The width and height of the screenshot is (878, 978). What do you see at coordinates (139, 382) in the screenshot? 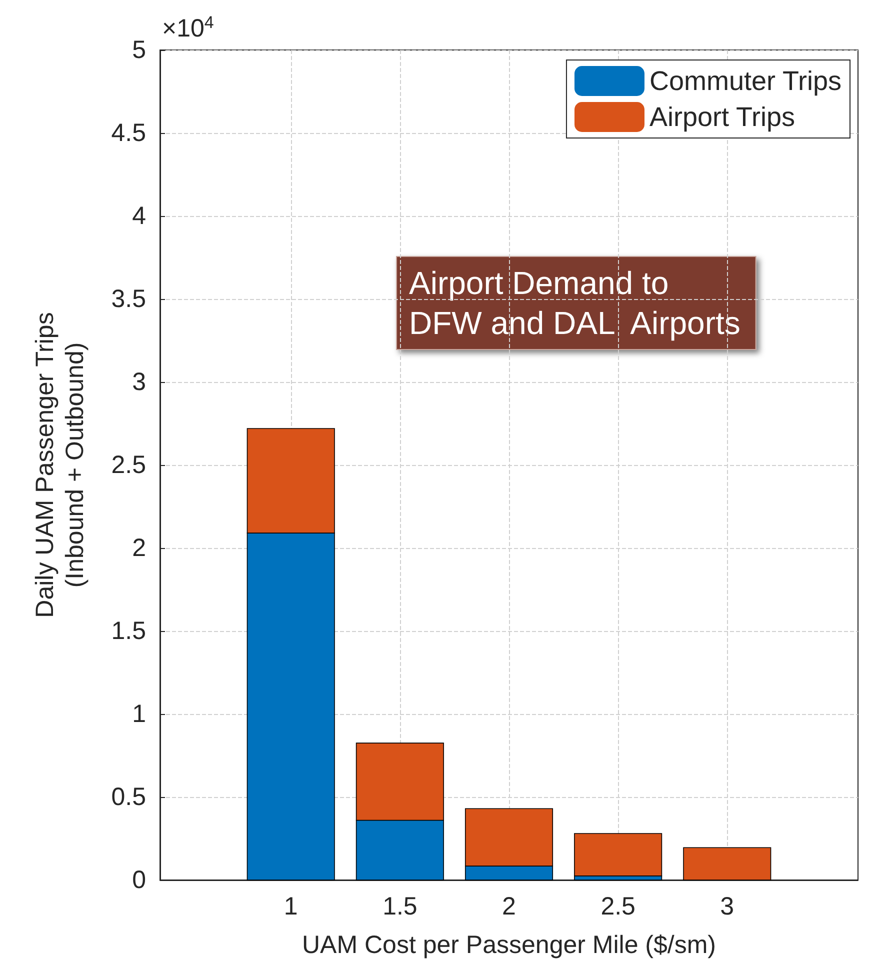
I see `y-tick-label: 3` at bounding box center [139, 382].